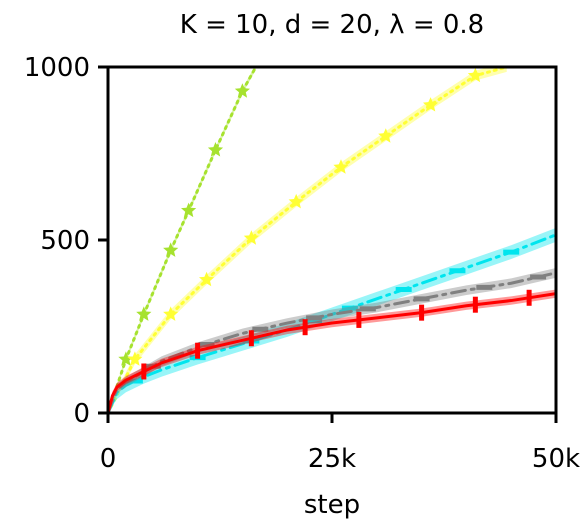 This screenshot has width=588, height=520. I want to click on x-tick-label-2: 50k, so click(556, 459).